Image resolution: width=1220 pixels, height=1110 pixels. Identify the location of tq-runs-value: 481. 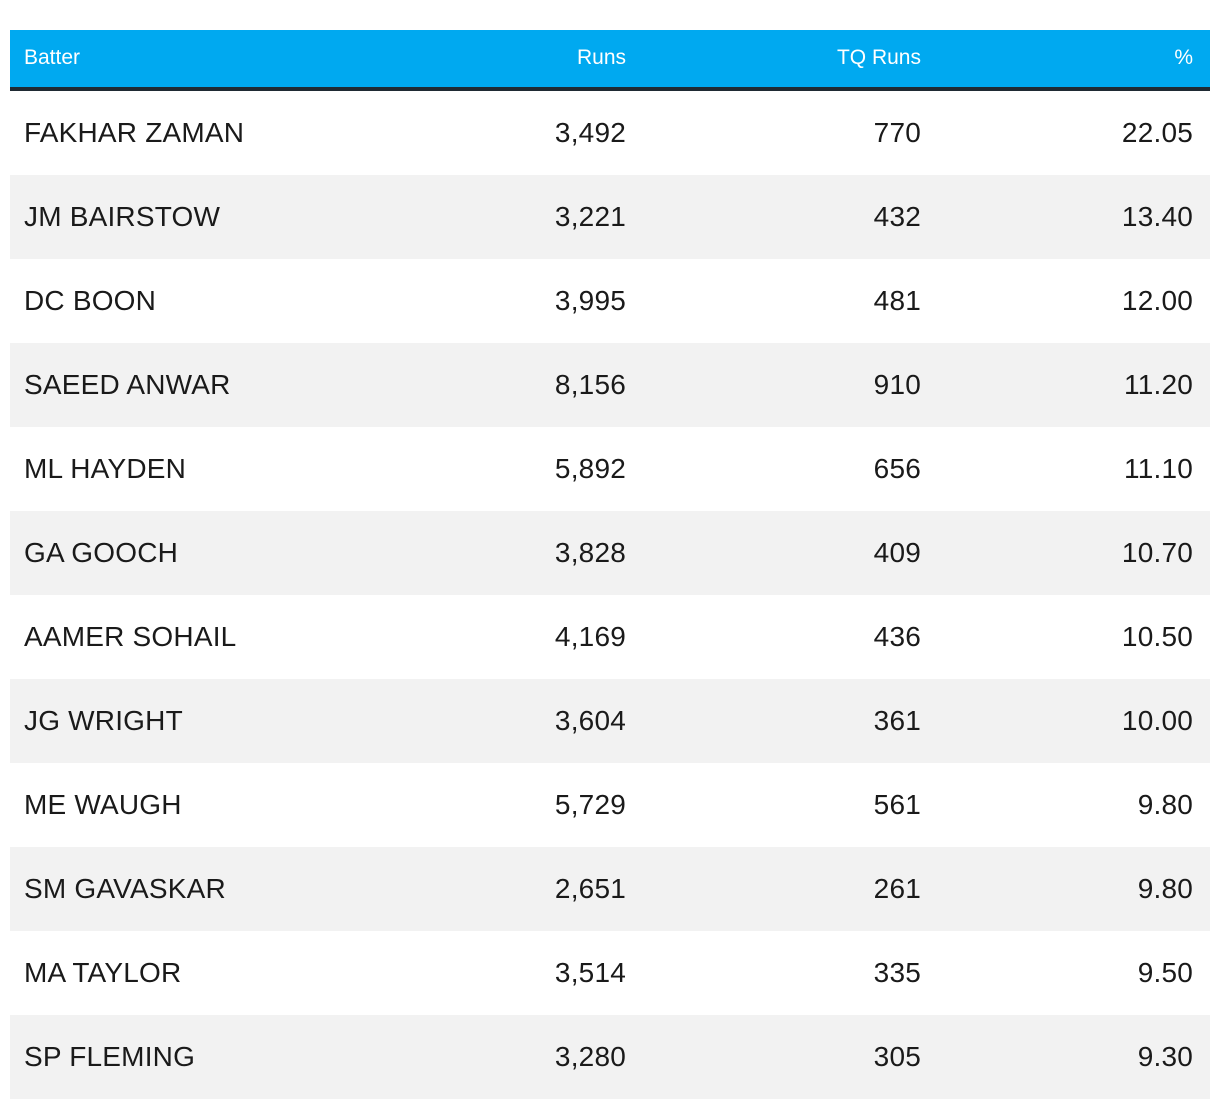
(897, 300).